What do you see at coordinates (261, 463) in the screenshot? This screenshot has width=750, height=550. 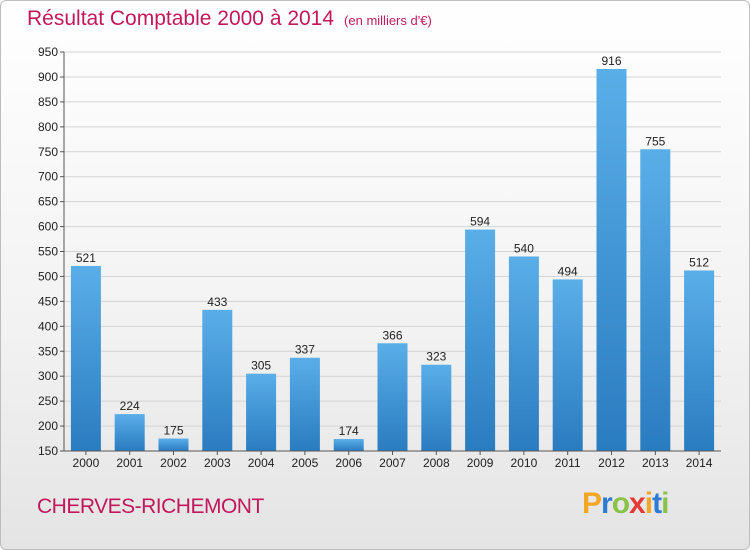 I see `x-tick-label-2004: 2004` at bounding box center [261, 463].